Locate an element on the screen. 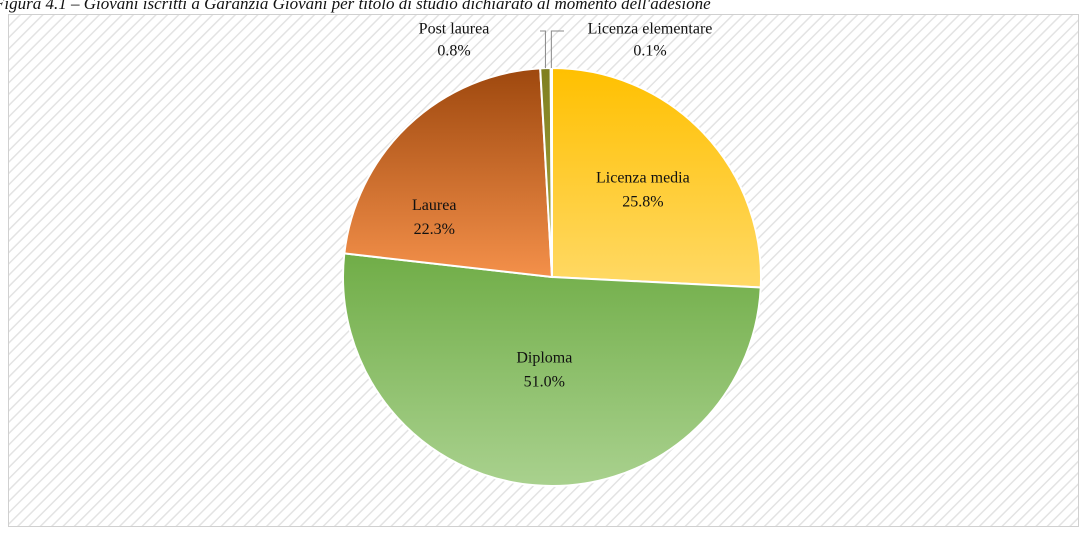 The width and height of the screenshot is (1081, 537). slice-value-label: 51.0% is located at coordinates (544, 381).